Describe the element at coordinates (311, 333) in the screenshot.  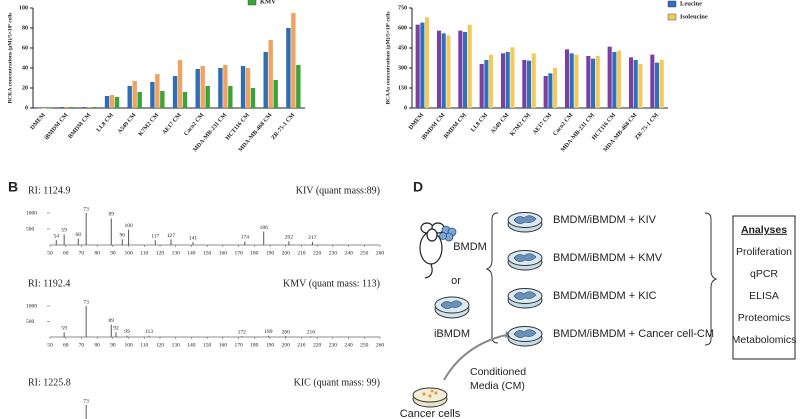
I see `peak-label: 216` at that location.